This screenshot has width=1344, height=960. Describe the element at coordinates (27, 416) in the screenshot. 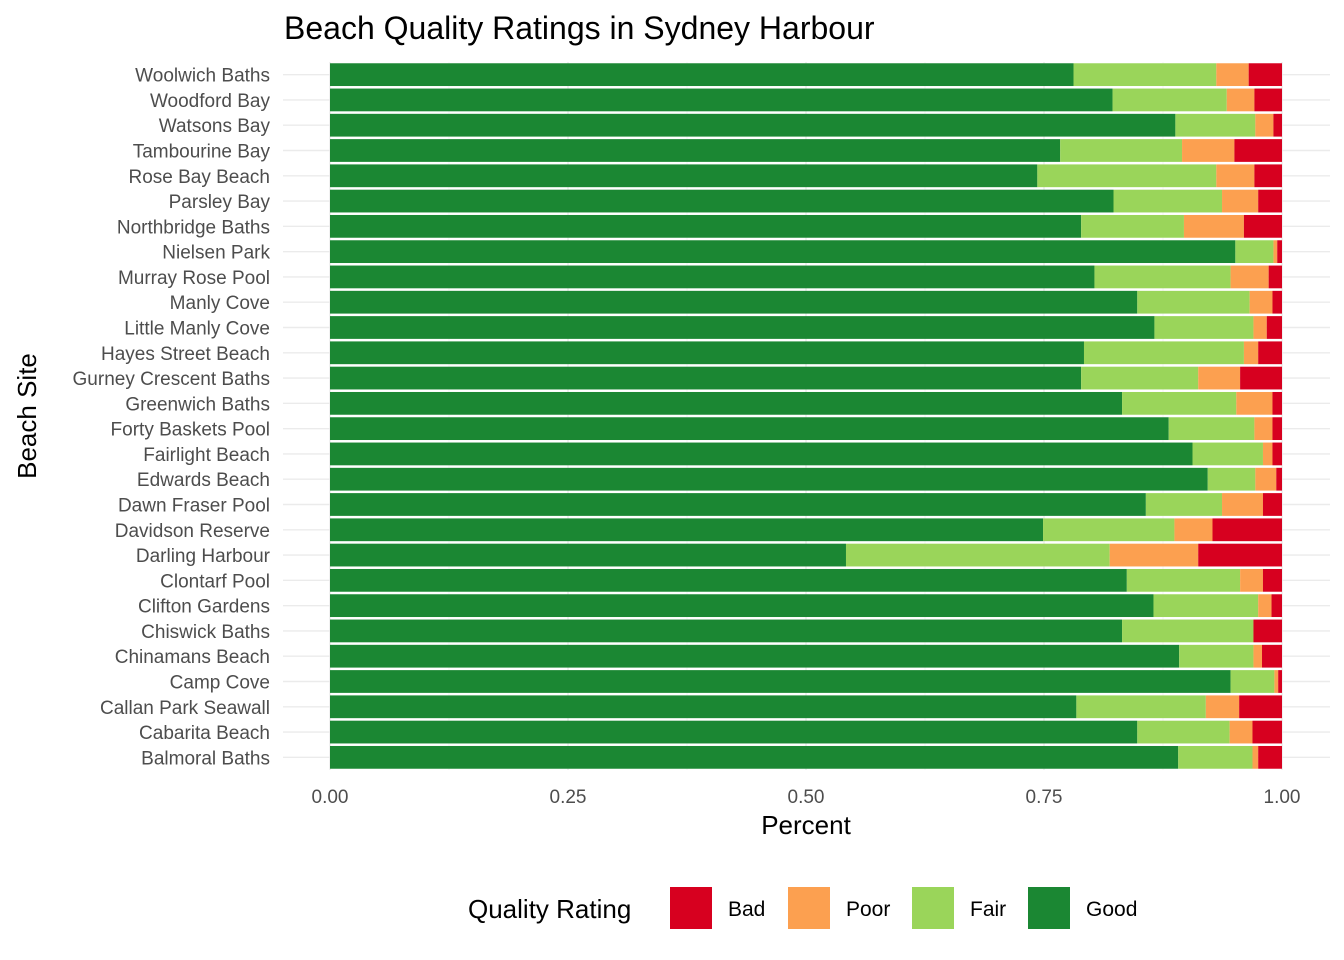

I see `y-axis-title: Beach Site` at that location.